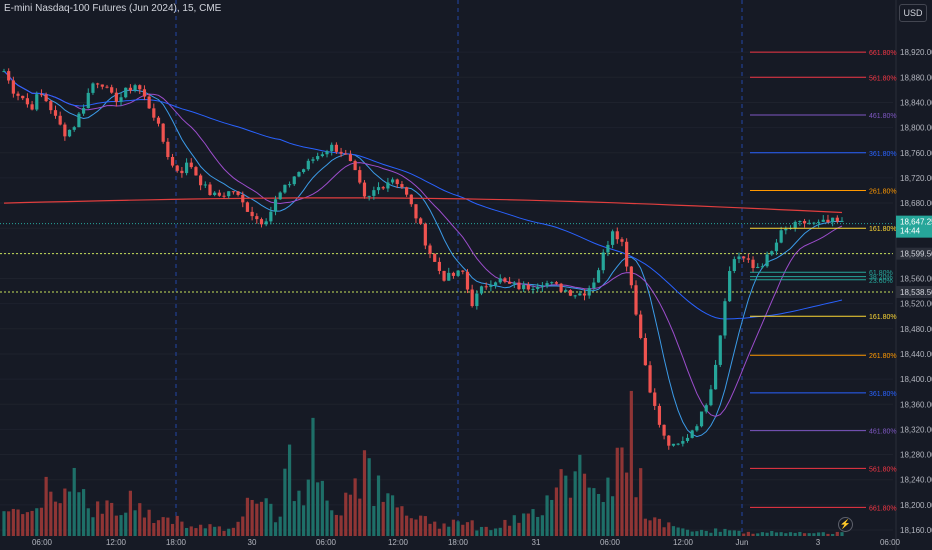  I want to click on y-tick-label: 18,520.00, so click(916, 304).